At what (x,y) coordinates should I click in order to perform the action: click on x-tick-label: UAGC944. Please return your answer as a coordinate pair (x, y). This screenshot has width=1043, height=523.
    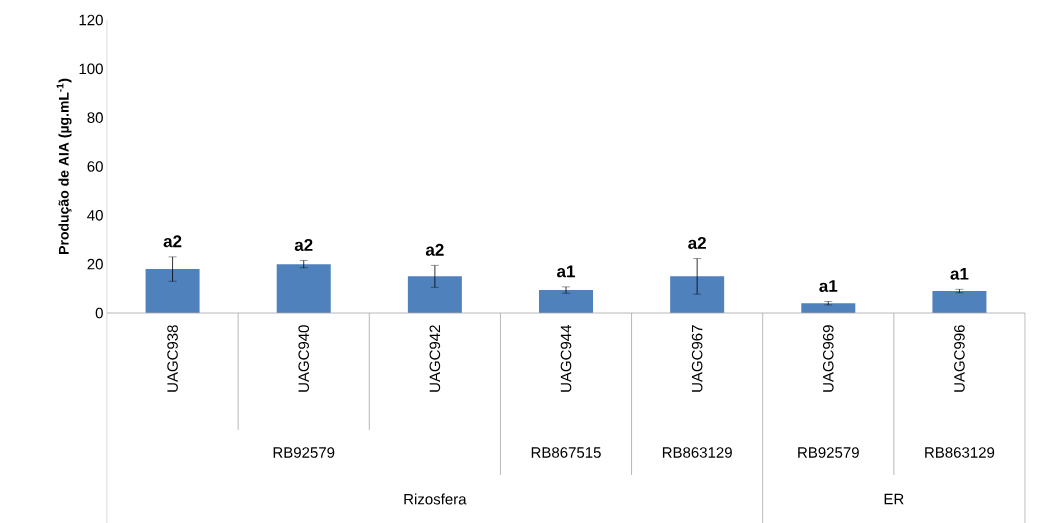
    Looking at the image, I should click on (566, 358).